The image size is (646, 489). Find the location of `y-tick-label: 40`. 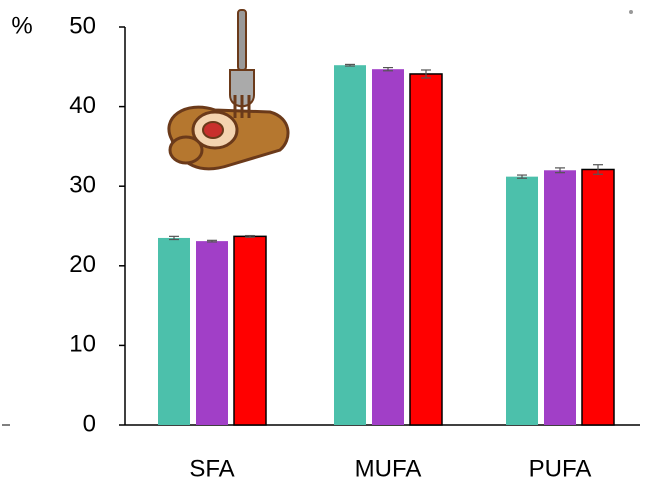

y-tick-label: 40 is located at coordinates (82, 105).